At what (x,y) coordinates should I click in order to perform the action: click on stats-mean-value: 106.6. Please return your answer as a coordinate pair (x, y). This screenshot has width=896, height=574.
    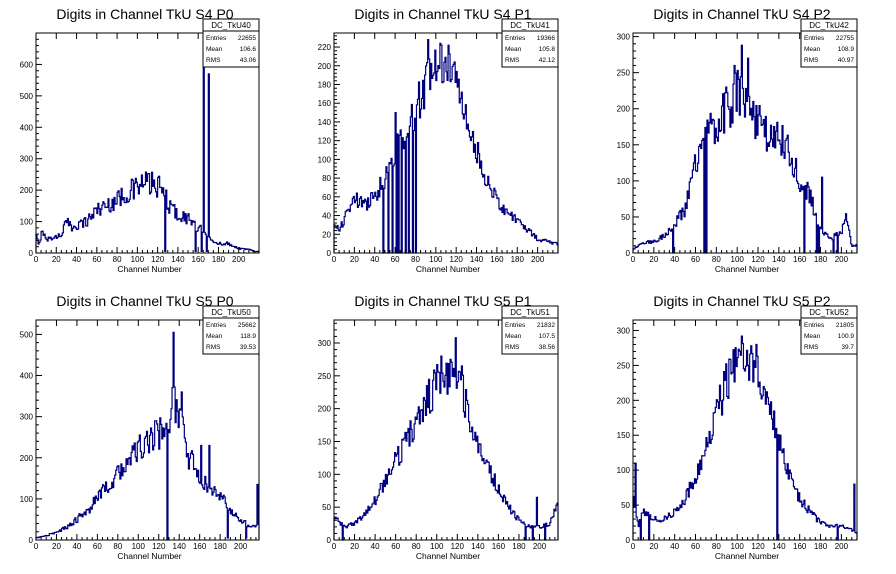
    Looking at the image, I should click on (248, 49).